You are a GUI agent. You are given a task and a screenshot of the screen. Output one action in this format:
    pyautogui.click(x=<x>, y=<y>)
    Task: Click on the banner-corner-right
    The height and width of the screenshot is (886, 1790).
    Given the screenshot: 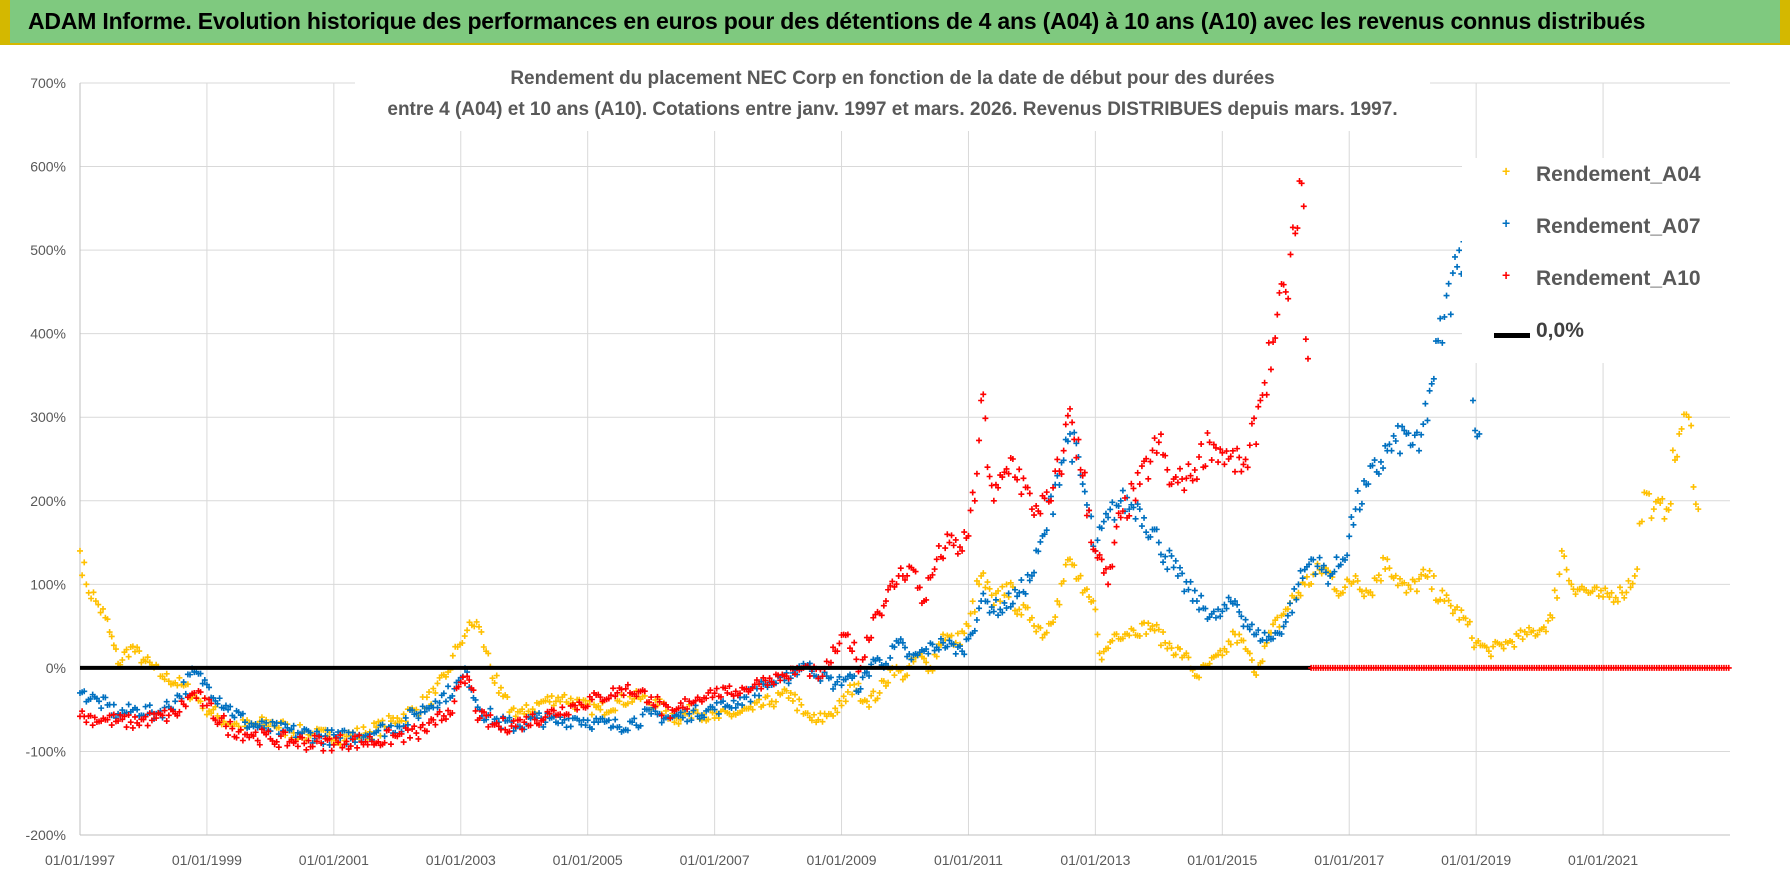 What is the action you would take?
    pyautogui.click(x=1785, y=22)
    